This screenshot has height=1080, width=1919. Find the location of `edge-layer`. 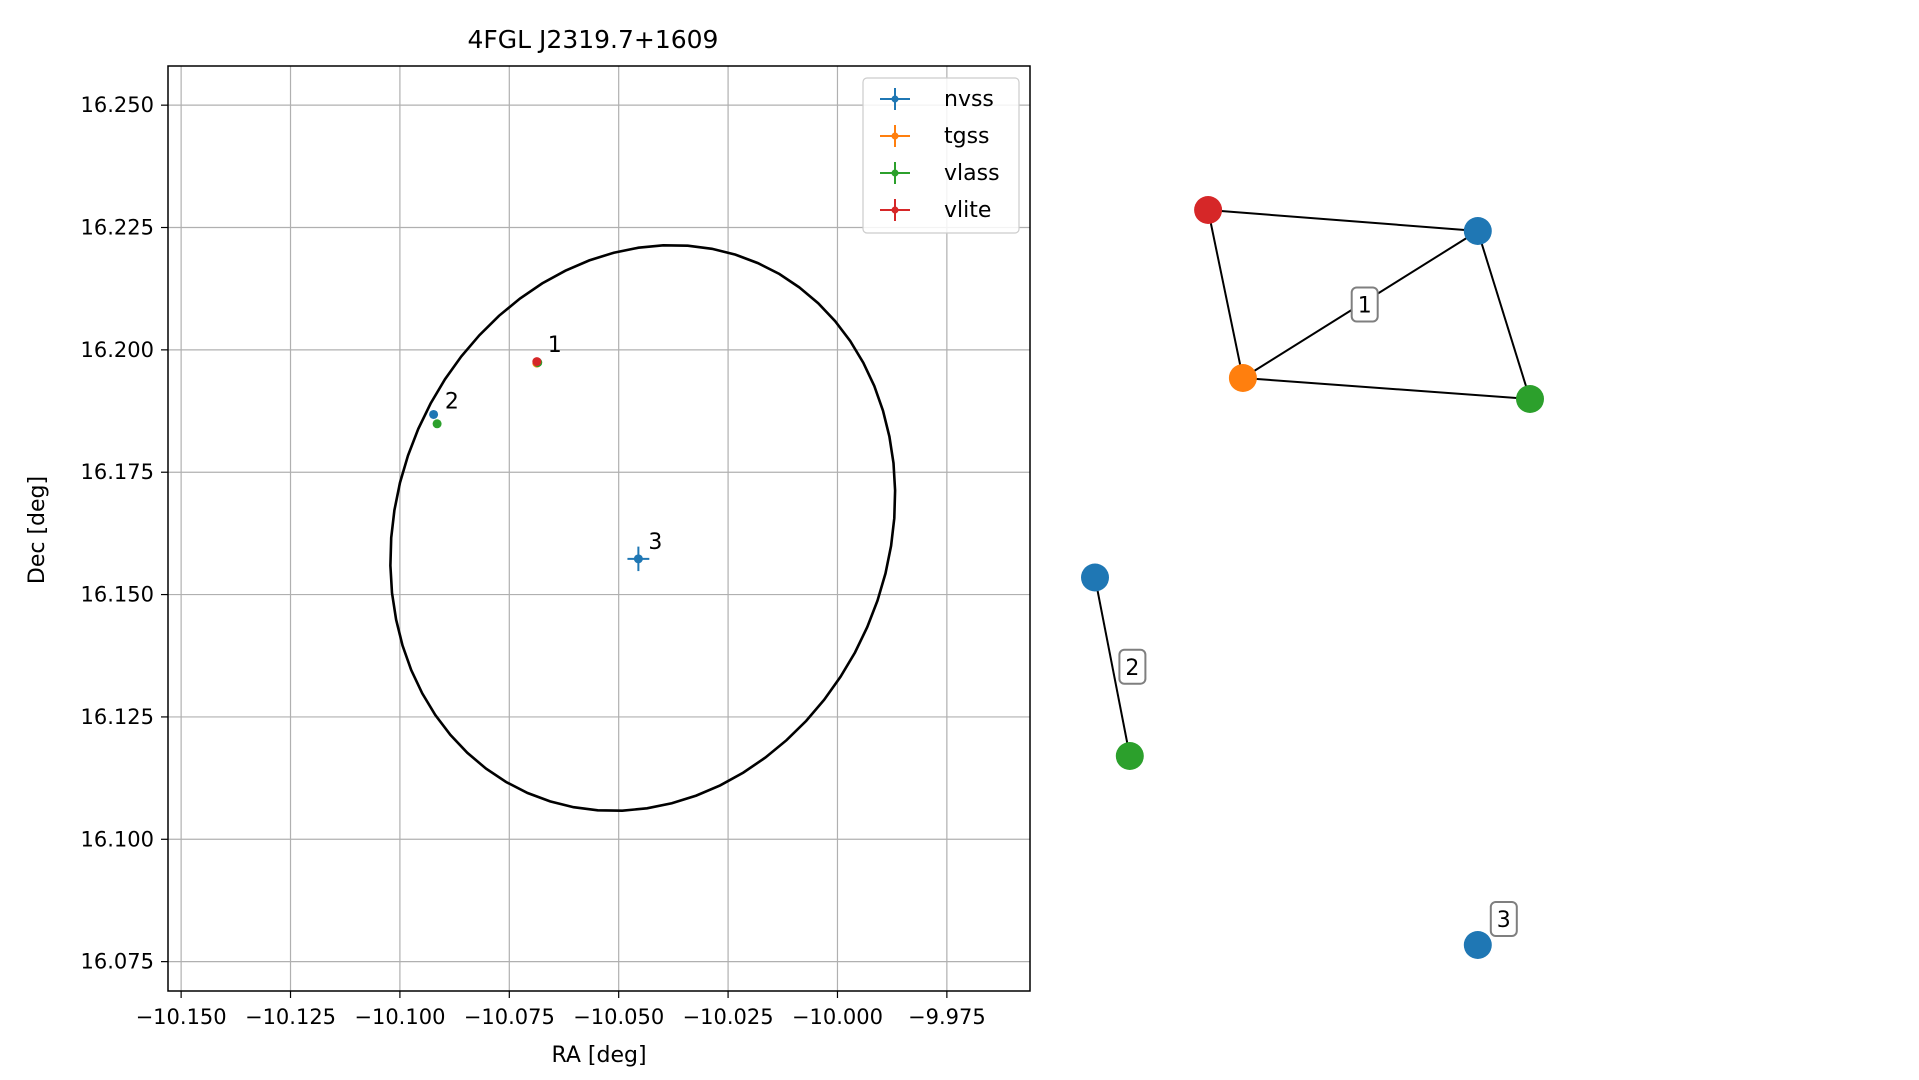

edge-layer is located at coordinates (1312, 483).